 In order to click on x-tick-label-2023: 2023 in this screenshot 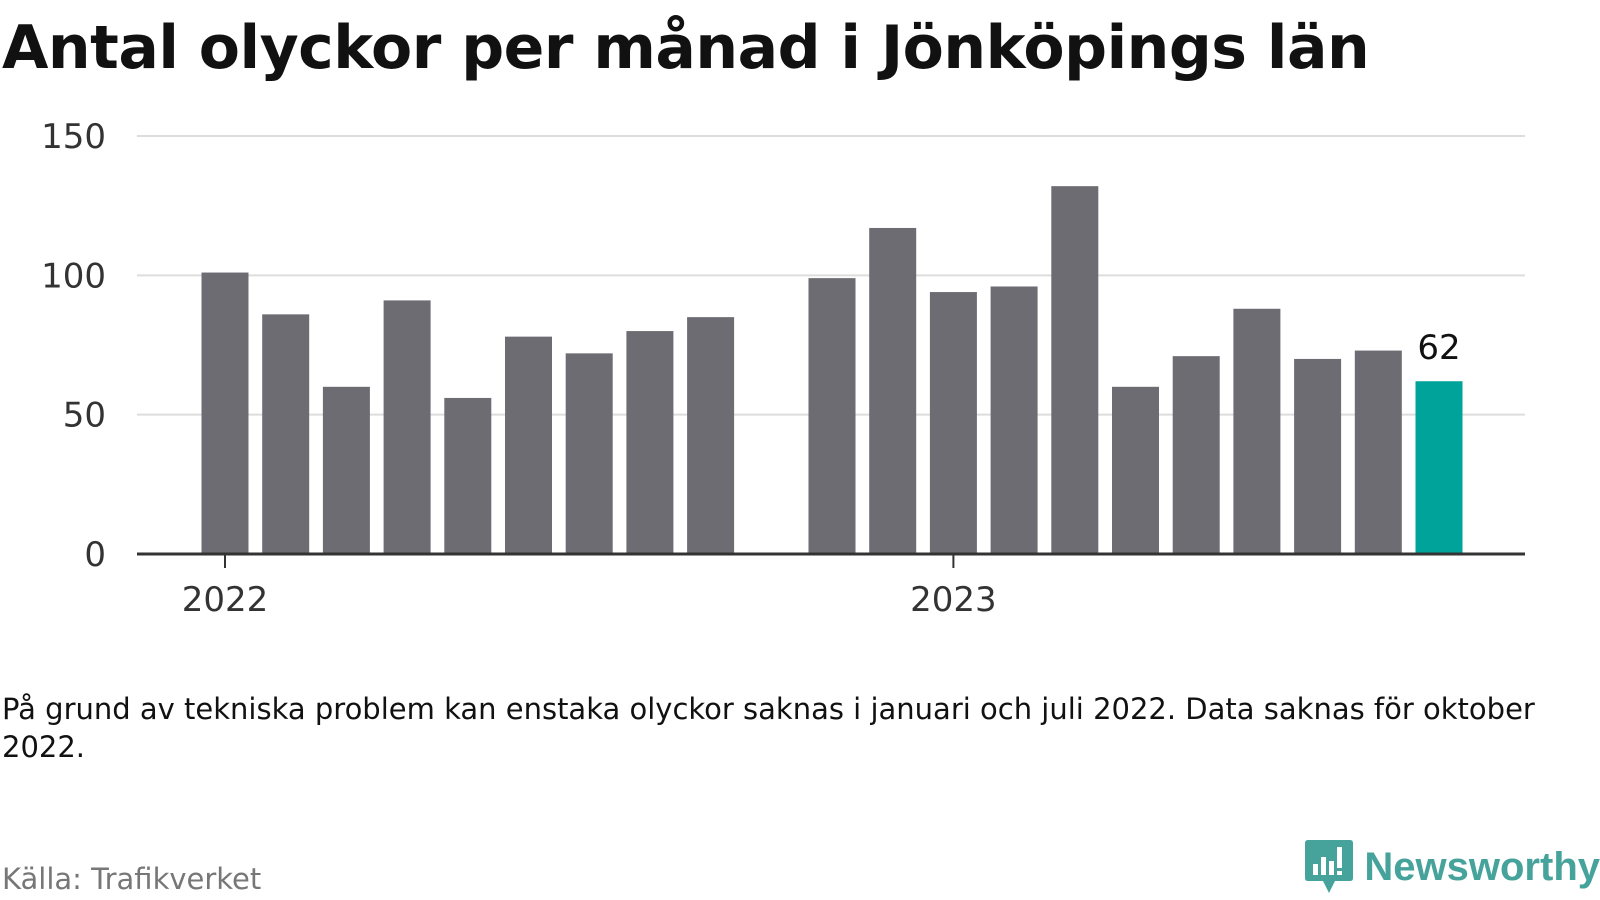, I will do `click(953, 600)`.